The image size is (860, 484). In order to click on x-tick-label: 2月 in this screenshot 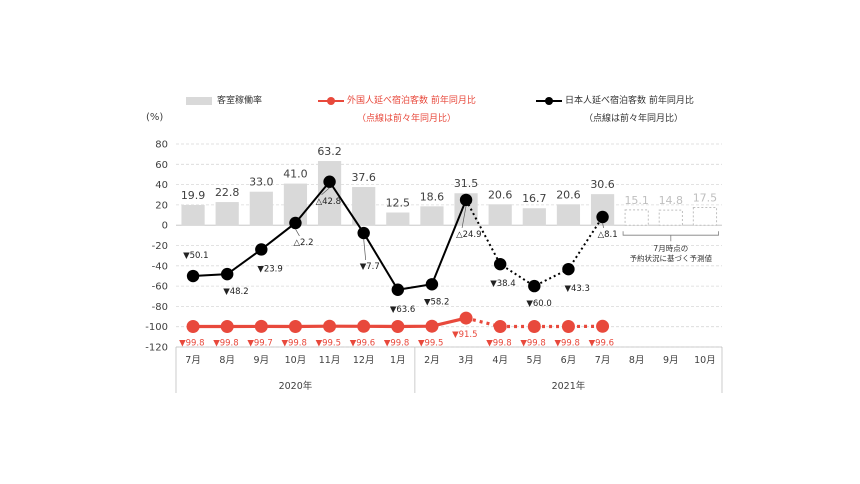, I will do `click(432, 360)`.